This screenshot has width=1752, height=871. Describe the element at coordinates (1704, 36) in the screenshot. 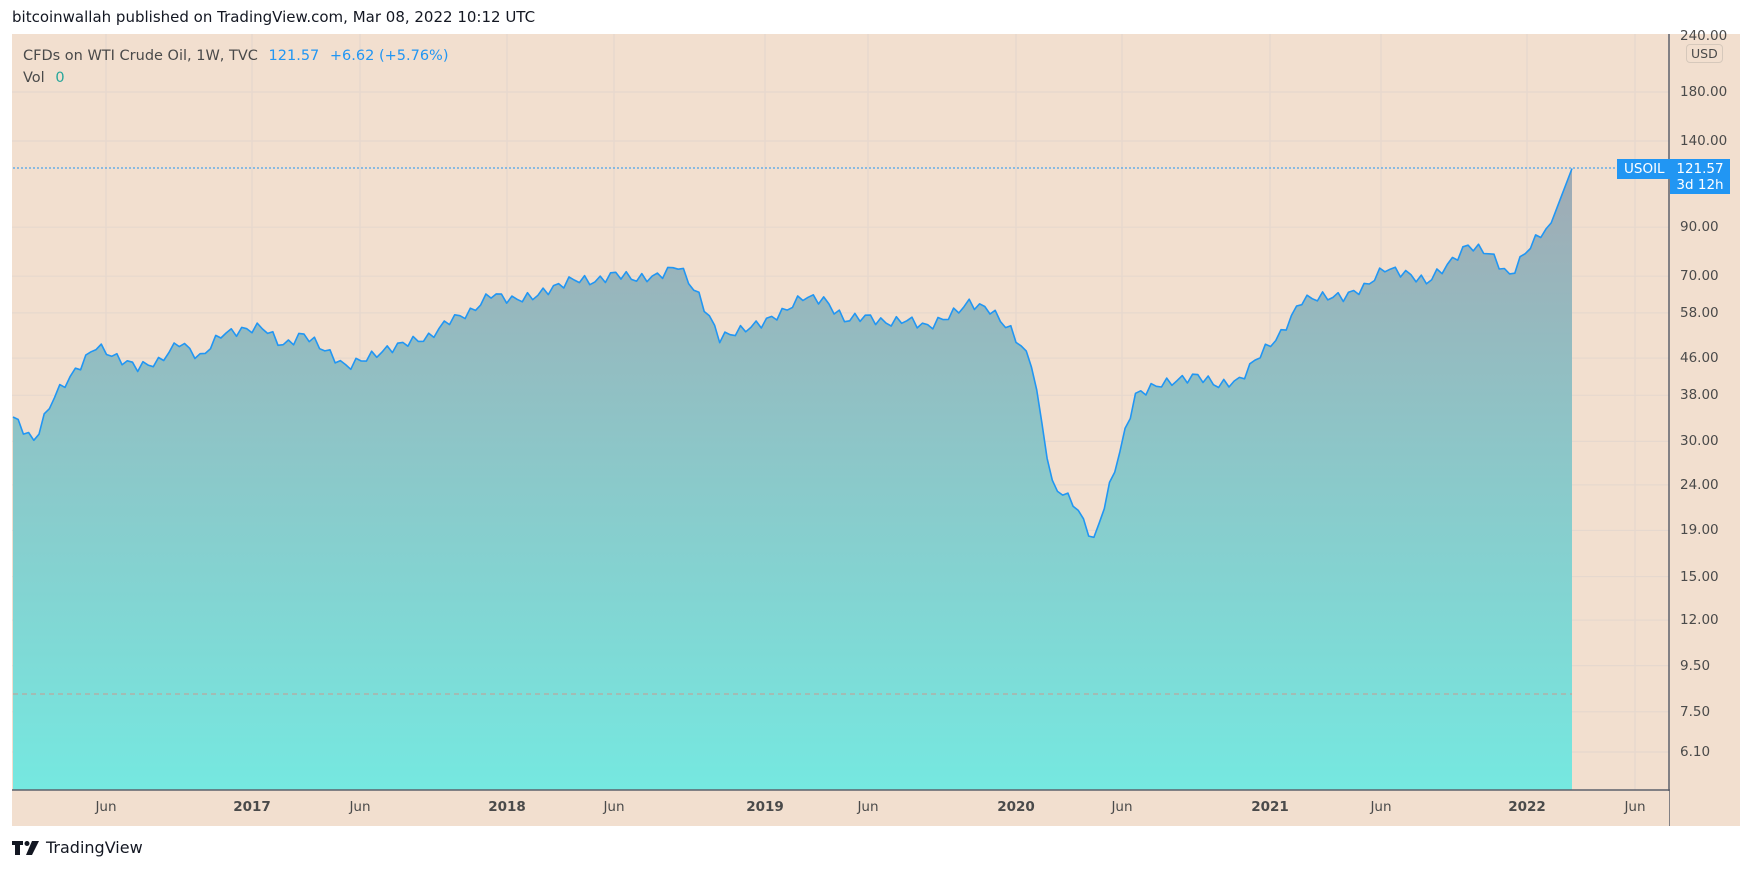

I see `price-tick: 240.00` at that location.